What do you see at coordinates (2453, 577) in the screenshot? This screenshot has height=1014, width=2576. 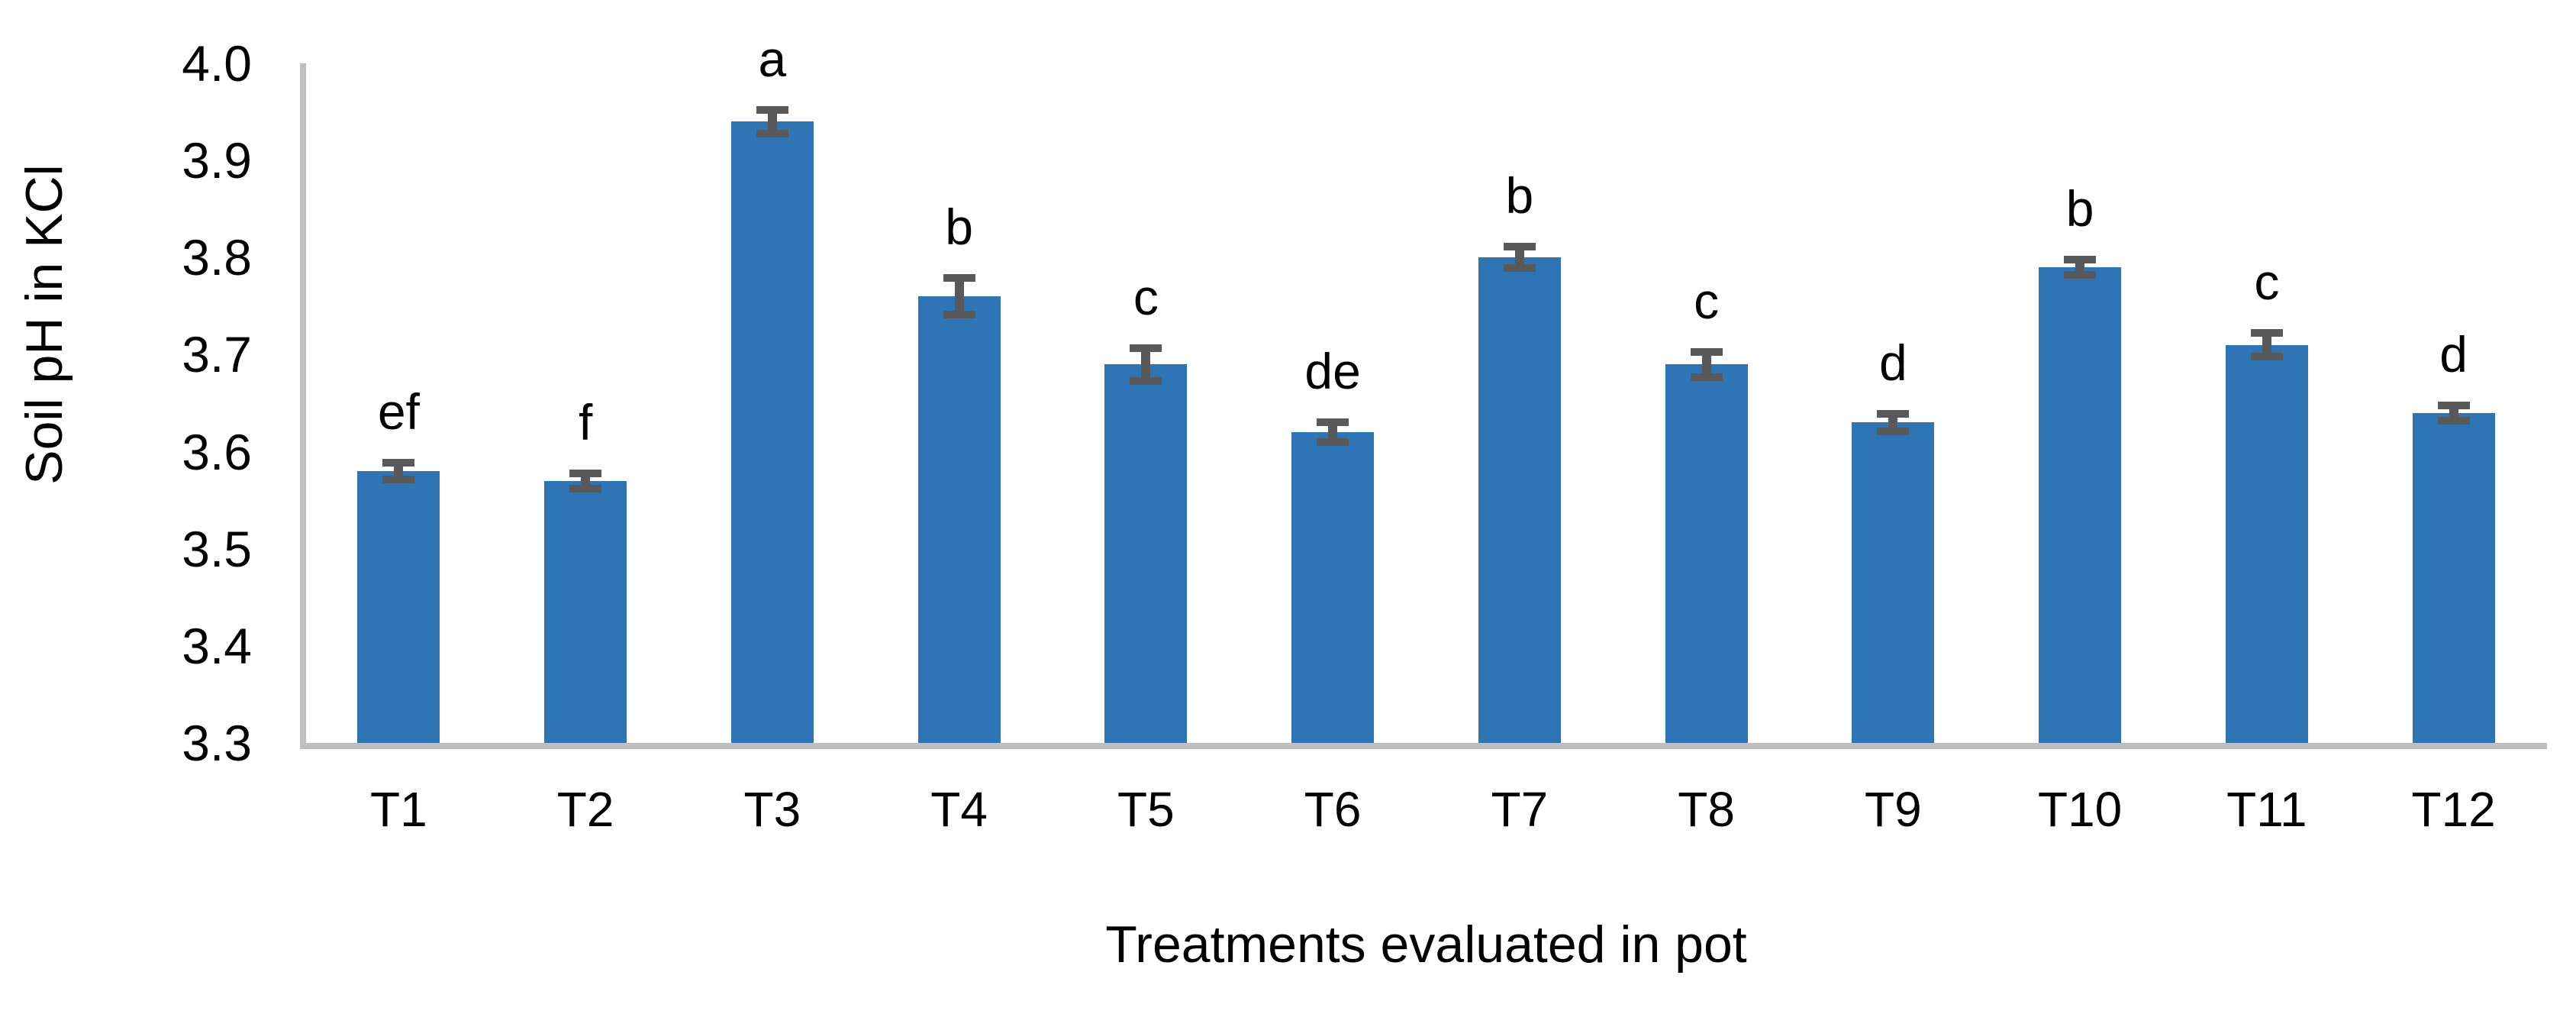 I see `bar-T12` at bounding box center [2453, 577].